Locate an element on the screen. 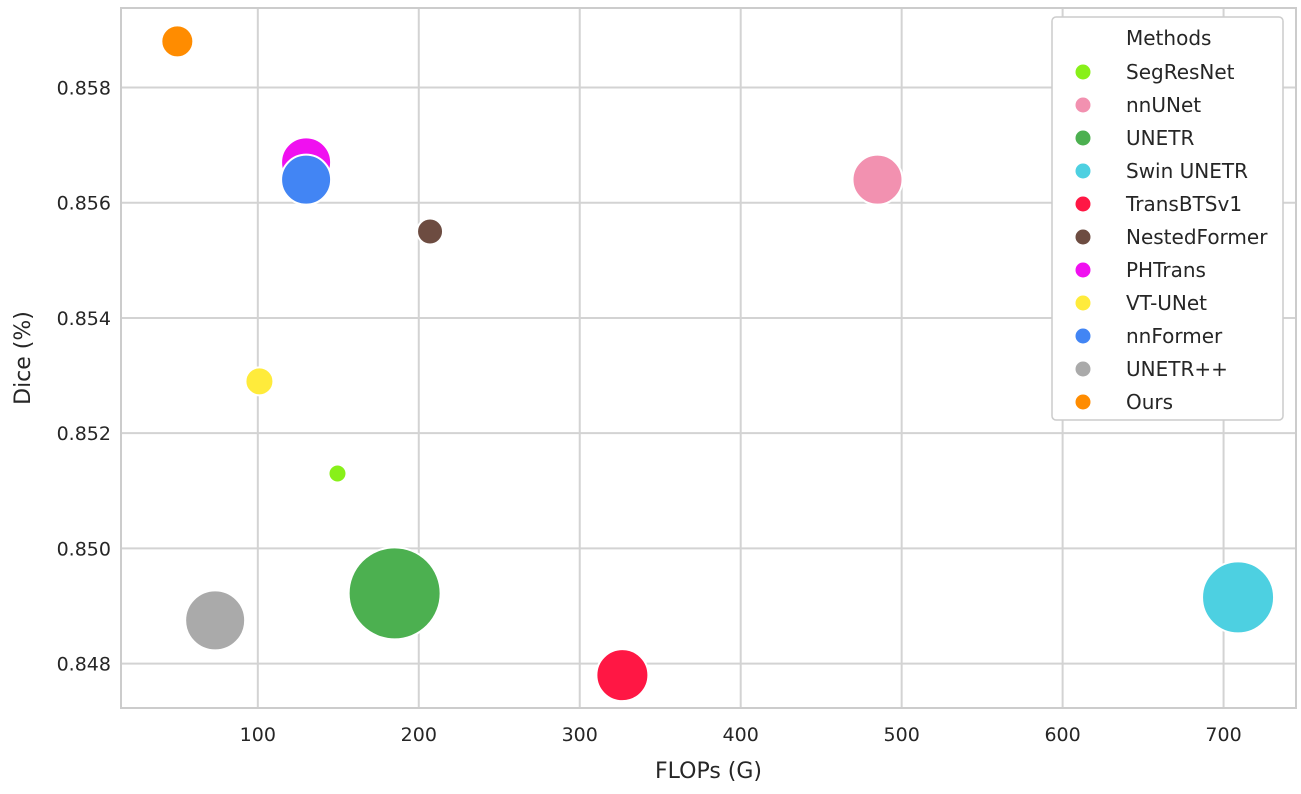 This screenshot has height=794, width=1301. y-tick-label: 0.858 is located at coordinates (84, 89).